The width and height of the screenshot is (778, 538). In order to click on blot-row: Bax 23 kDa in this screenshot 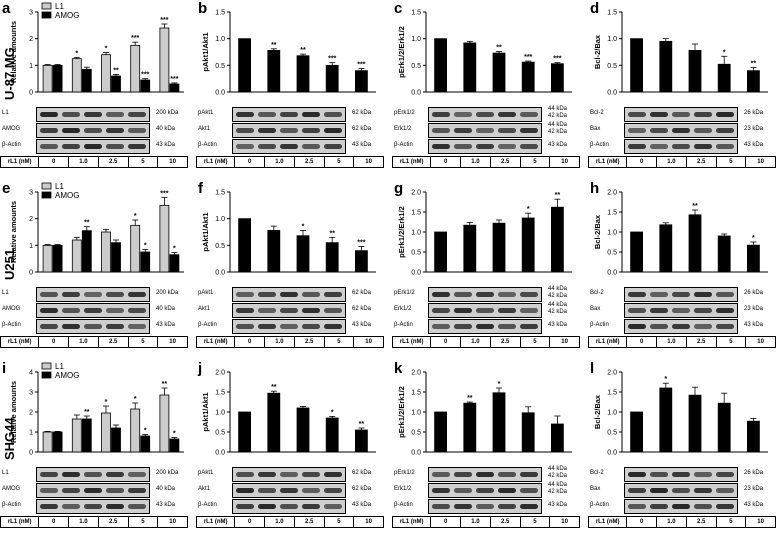, I will do `click(683, 130)`.